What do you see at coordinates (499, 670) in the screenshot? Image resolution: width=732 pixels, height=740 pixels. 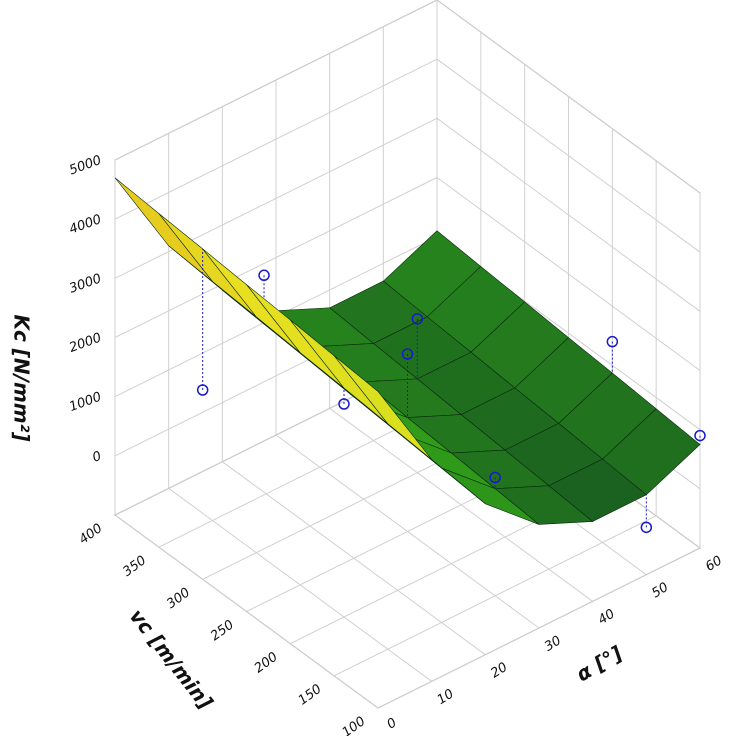 I see `x-tick-label: 20` at bounding box center [499, 670].